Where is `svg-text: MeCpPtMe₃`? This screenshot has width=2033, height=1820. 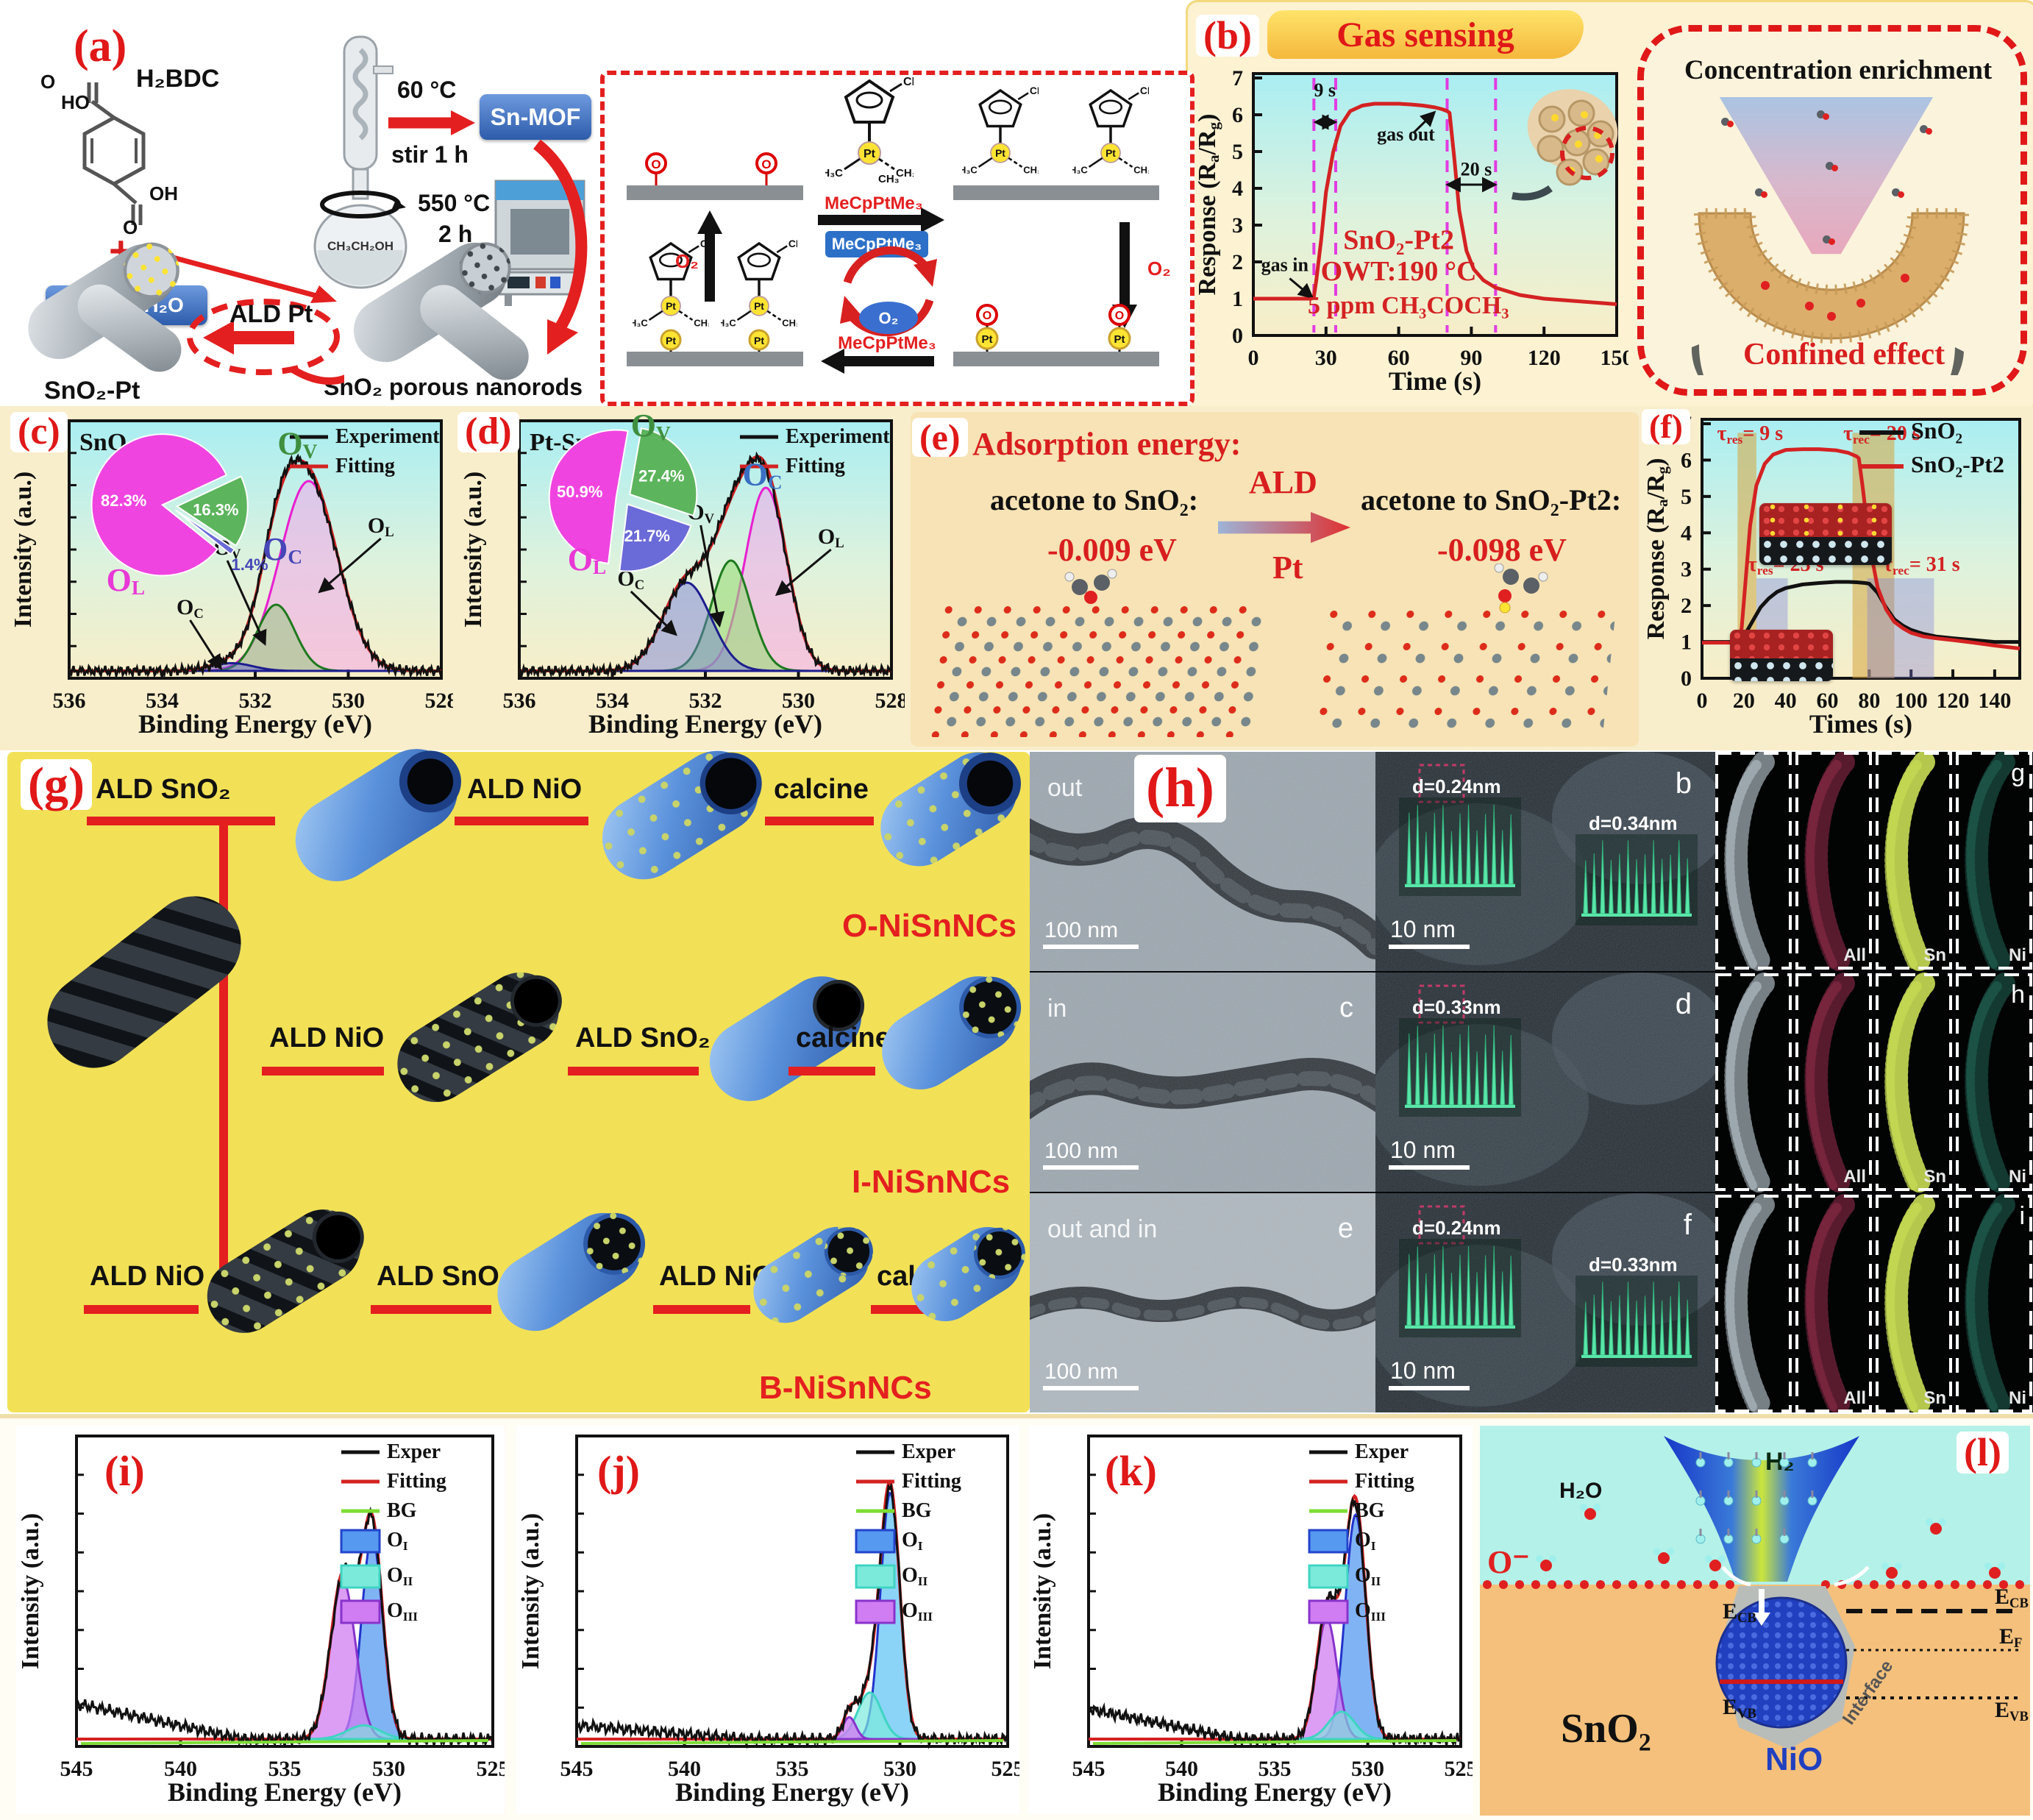
svg-text: MeCpPtMe₃ is located at coordinates (874, 203).